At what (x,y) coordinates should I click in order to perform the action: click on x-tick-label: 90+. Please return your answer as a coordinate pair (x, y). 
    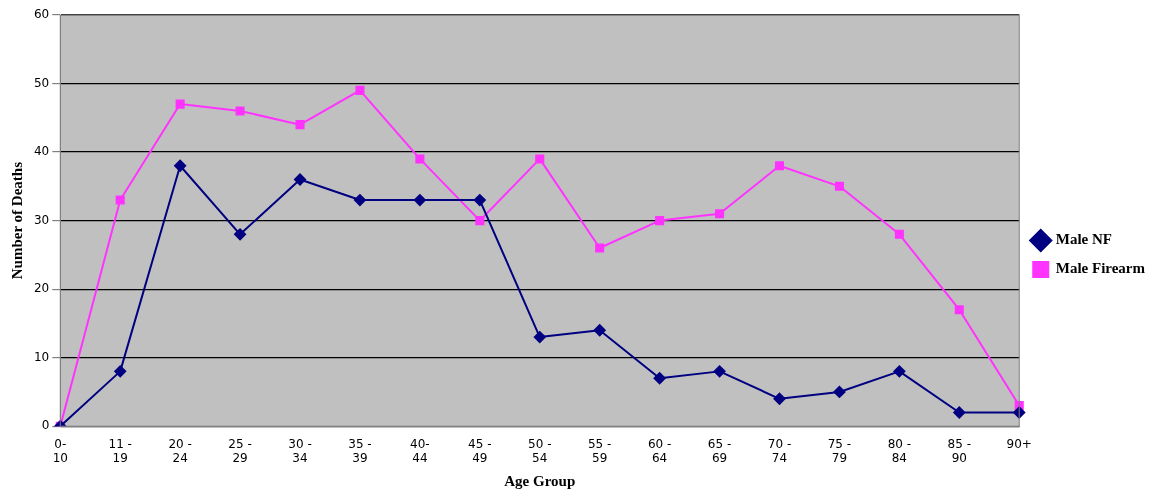
    Looking at the image, I should click on (1019, 443).